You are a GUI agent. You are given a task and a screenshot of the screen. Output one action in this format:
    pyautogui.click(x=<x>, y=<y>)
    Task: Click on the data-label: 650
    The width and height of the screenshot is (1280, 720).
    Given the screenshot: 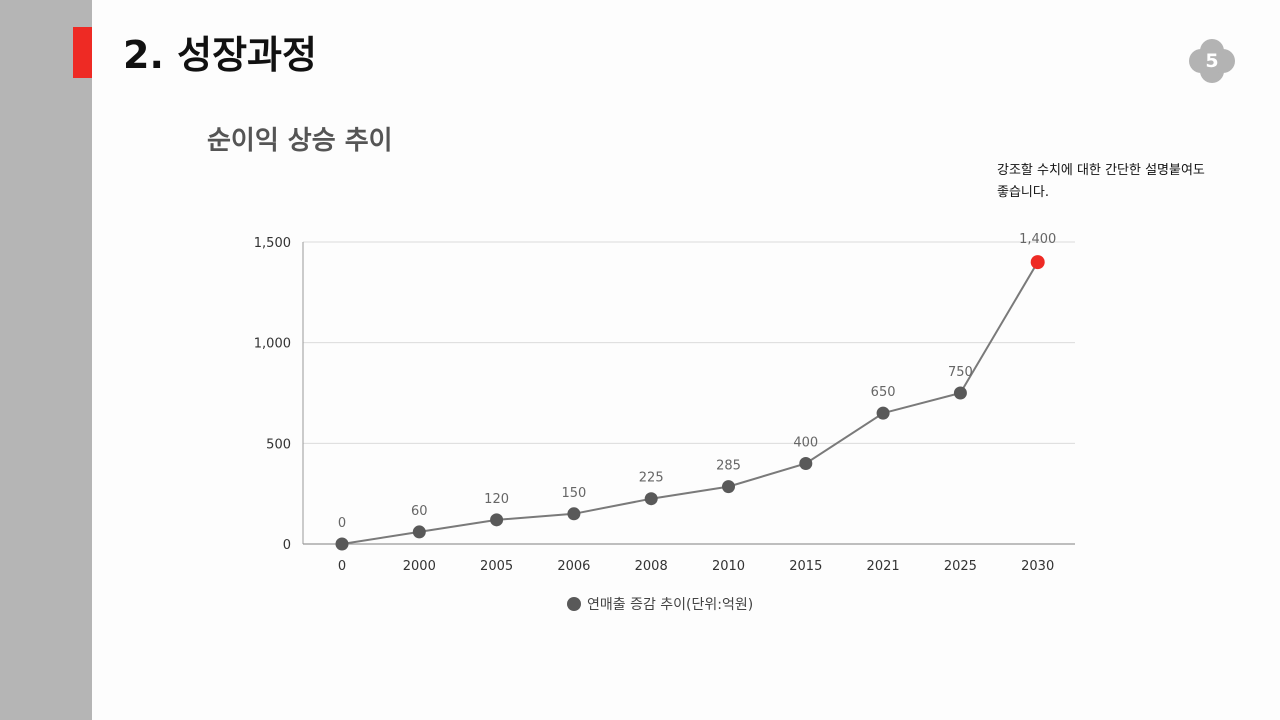 What is the action you would take?
    pyautogui.click(x=883, y=392)
    